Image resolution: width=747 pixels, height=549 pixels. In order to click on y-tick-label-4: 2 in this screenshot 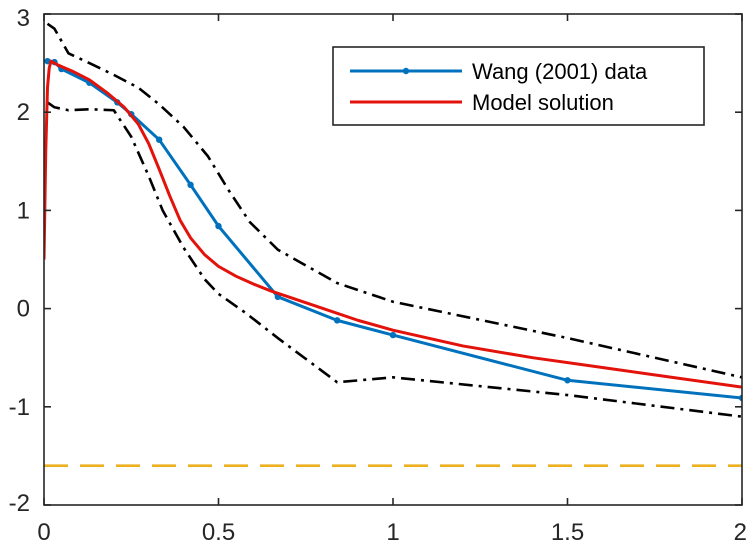, I will do `click(23, 112)`.